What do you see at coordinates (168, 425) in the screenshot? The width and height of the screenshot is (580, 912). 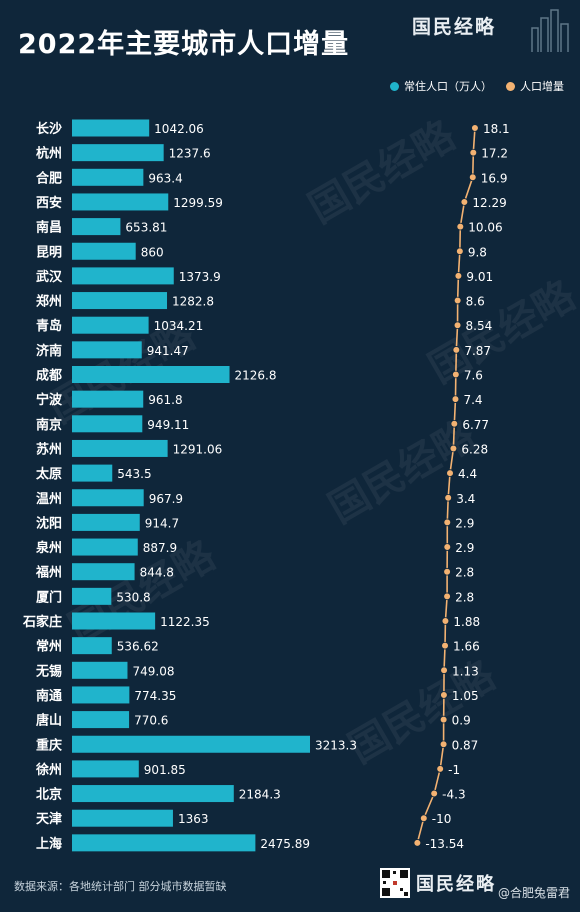 I see `population-value-label: 949.11` at bounding box center [168, 425].